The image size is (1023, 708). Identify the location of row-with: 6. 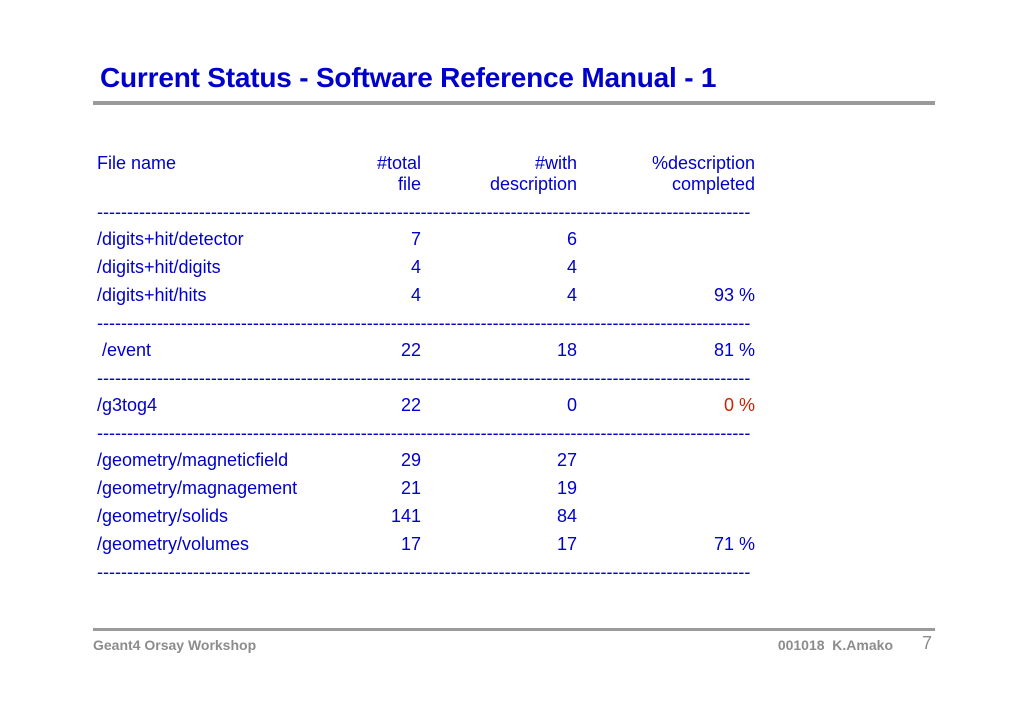
(571, 239).